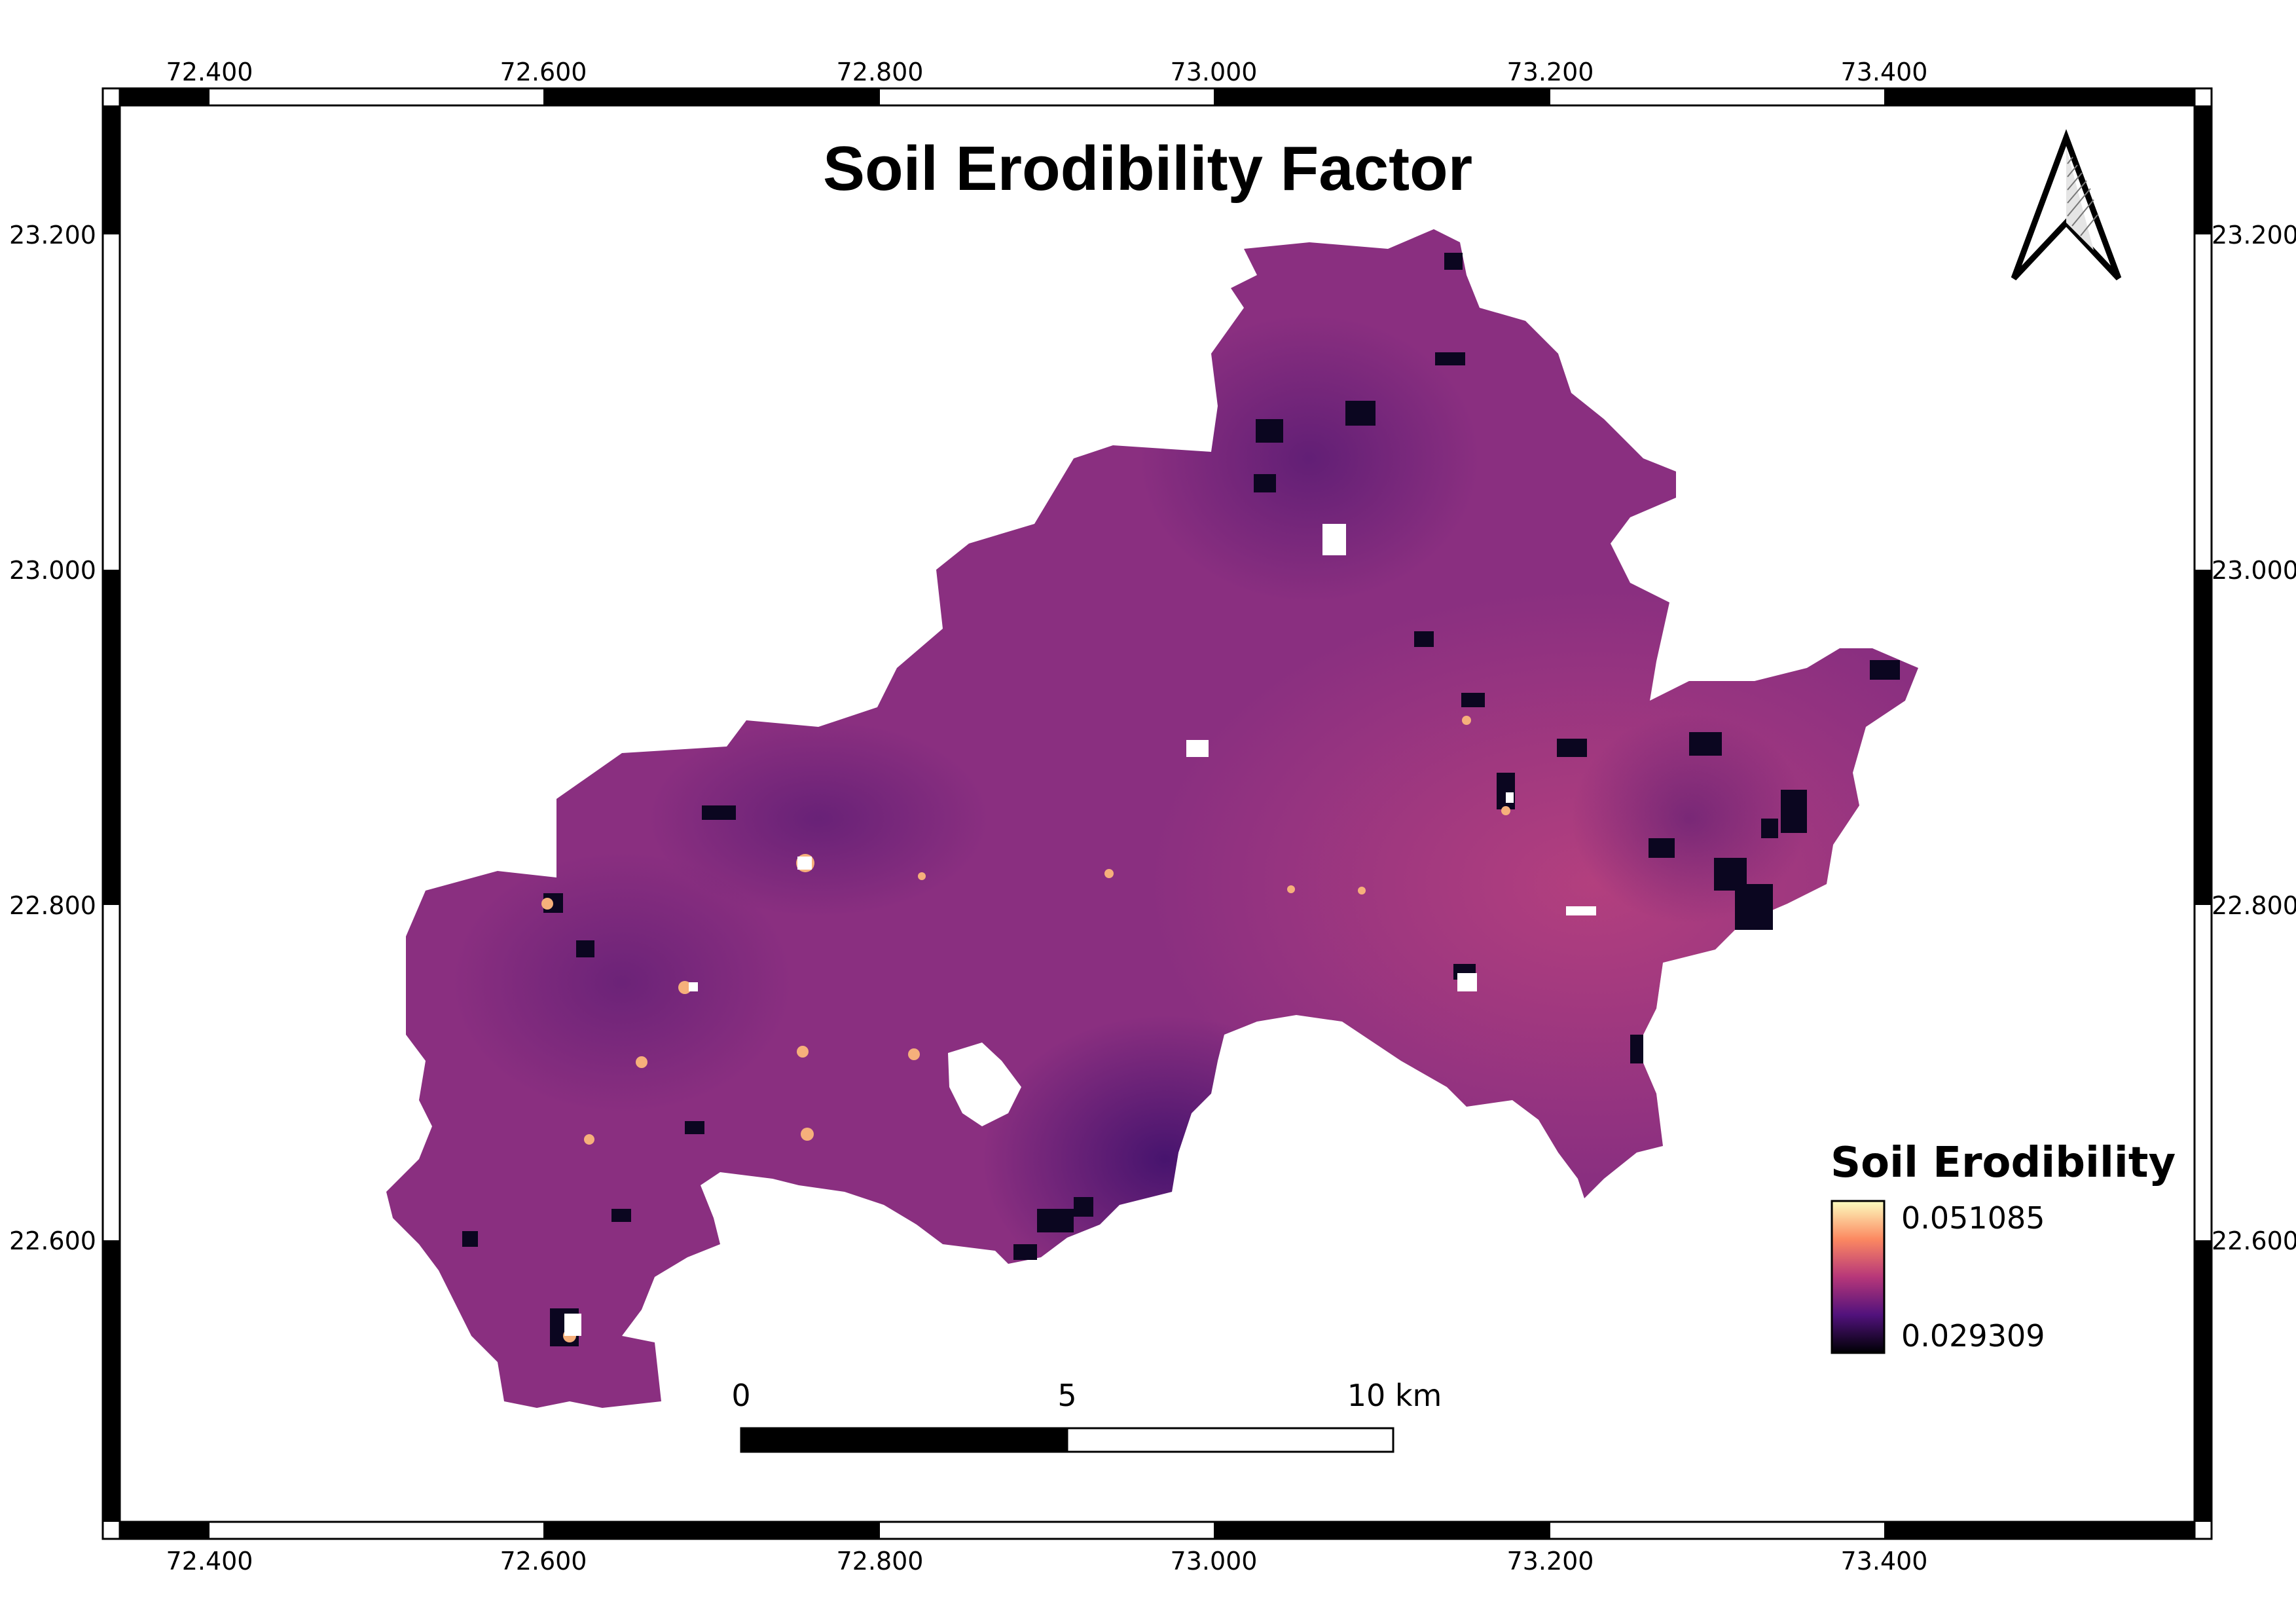 This screenshot has width=2296, height=1624. What do you see at coordinates (1086, 1415) in the screenshot?
I see `scale-bar: 0 5 10 km` at bounding box center [1086, 1415].